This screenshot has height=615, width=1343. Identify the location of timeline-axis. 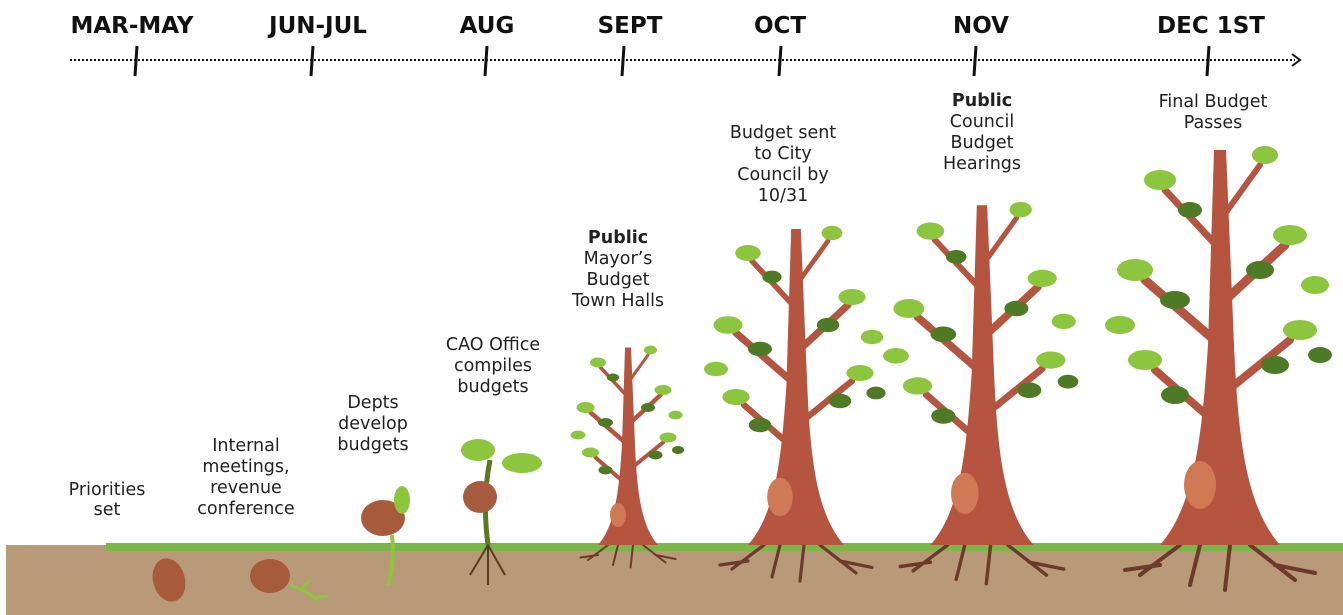
(686, 61).